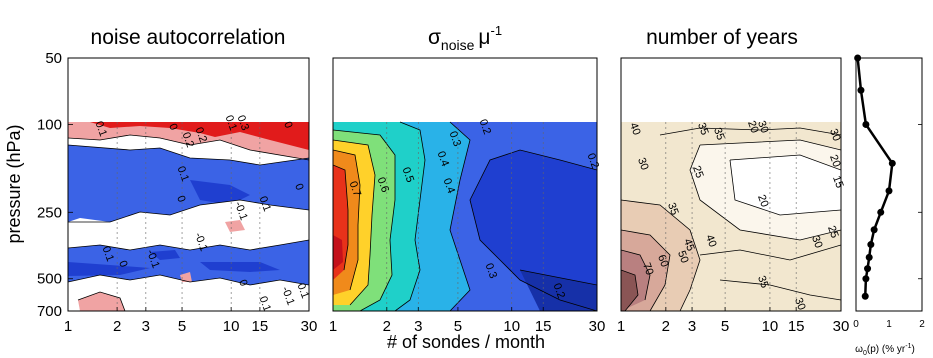 Image resolution: width=933 pixels, height=358 pixels. Describe the element at coordinates (662, 261) in the screenshot. I see `contour-label: 60` at that location.